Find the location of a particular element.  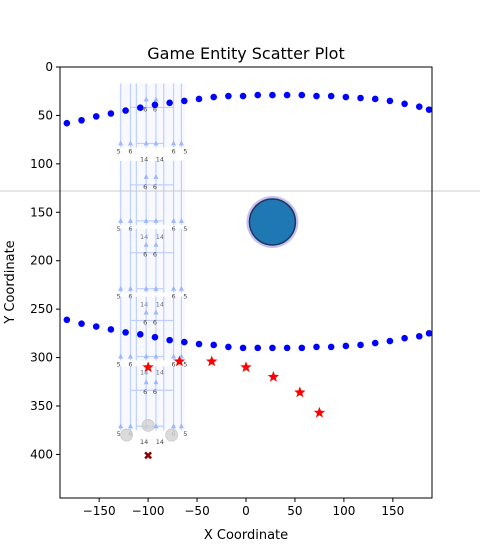

y-tick-label: 400 is located at coordinates (41, 454).